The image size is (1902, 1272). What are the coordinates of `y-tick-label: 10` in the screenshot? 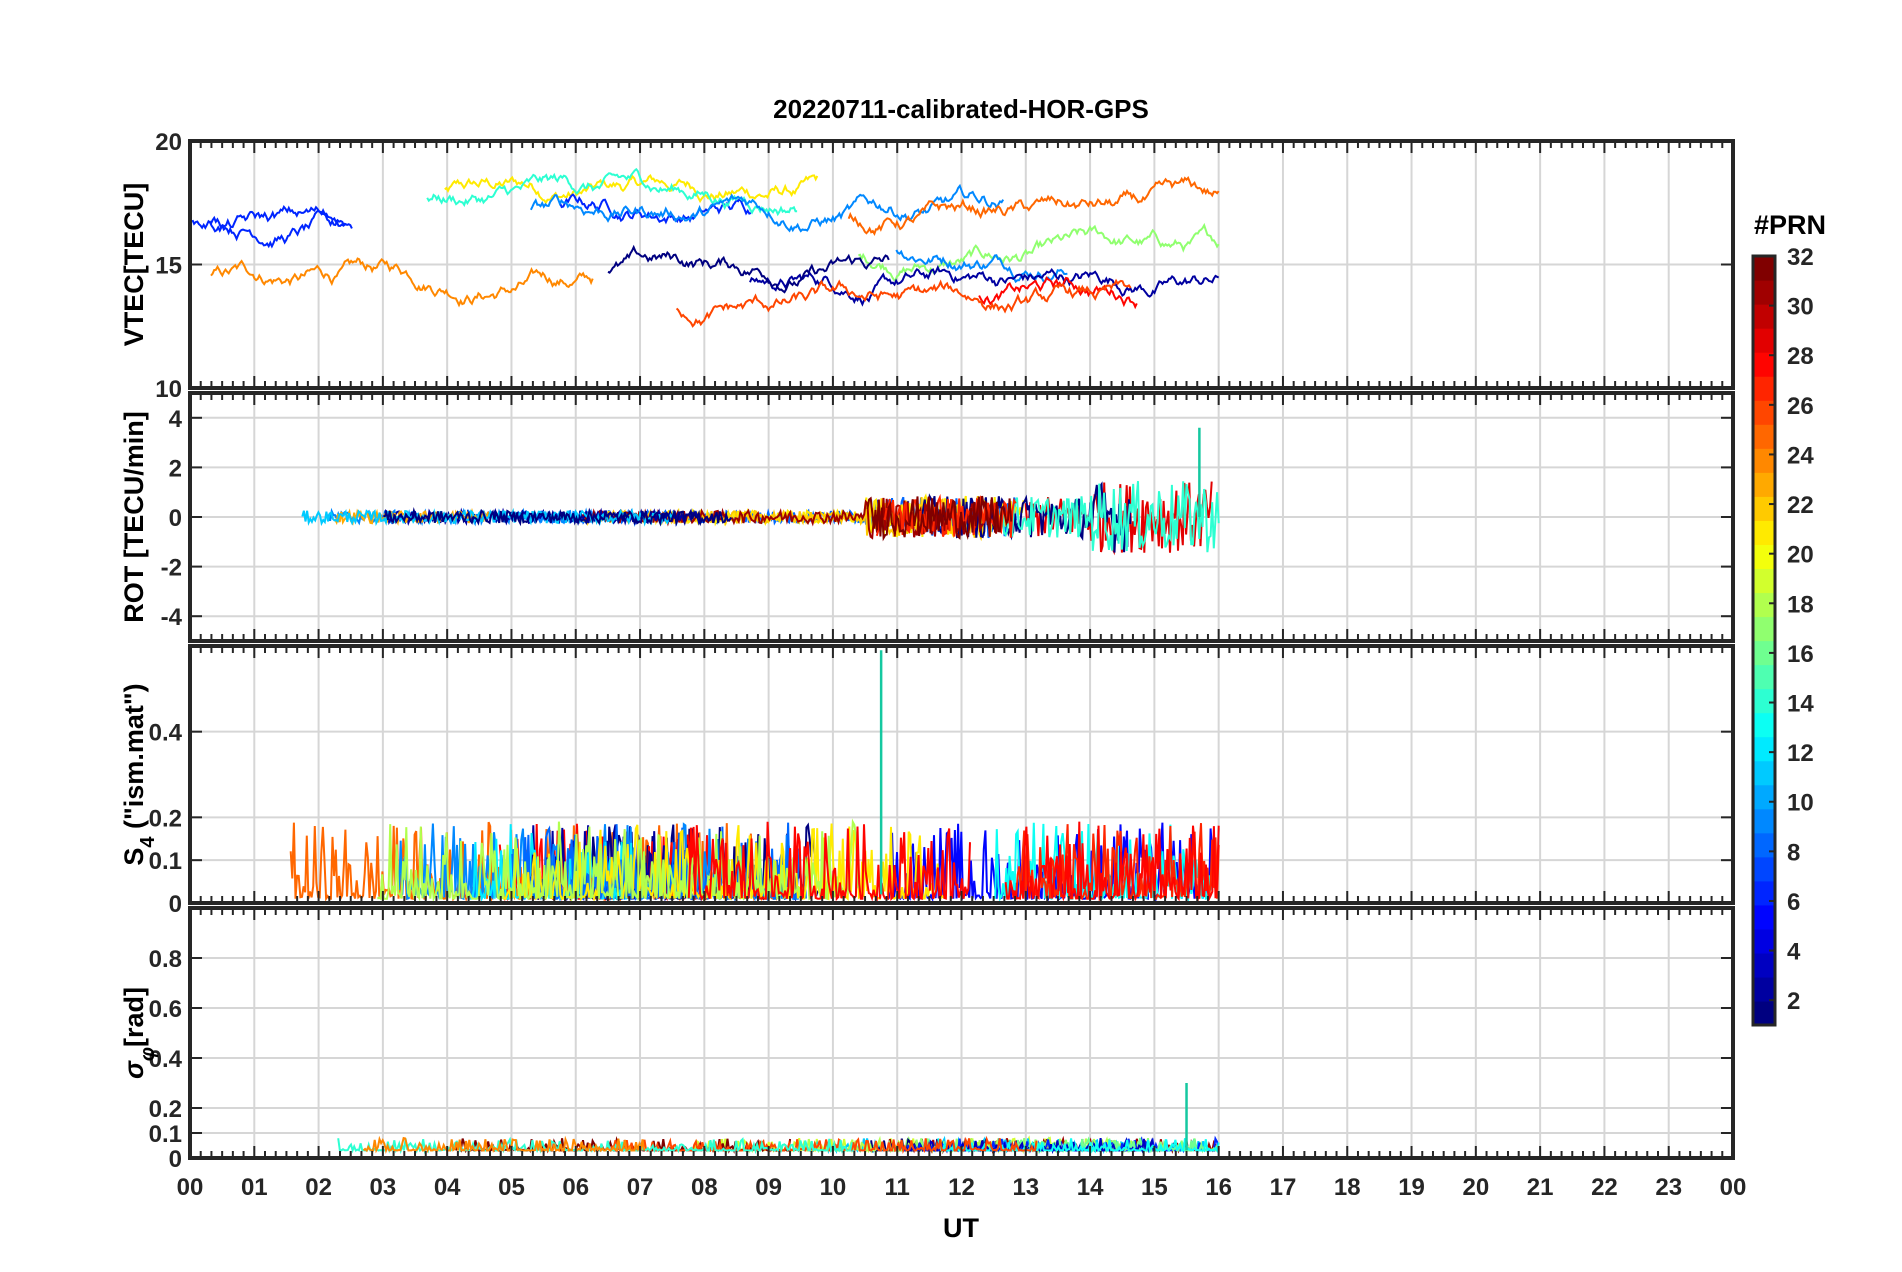 It's located at (168, 389).